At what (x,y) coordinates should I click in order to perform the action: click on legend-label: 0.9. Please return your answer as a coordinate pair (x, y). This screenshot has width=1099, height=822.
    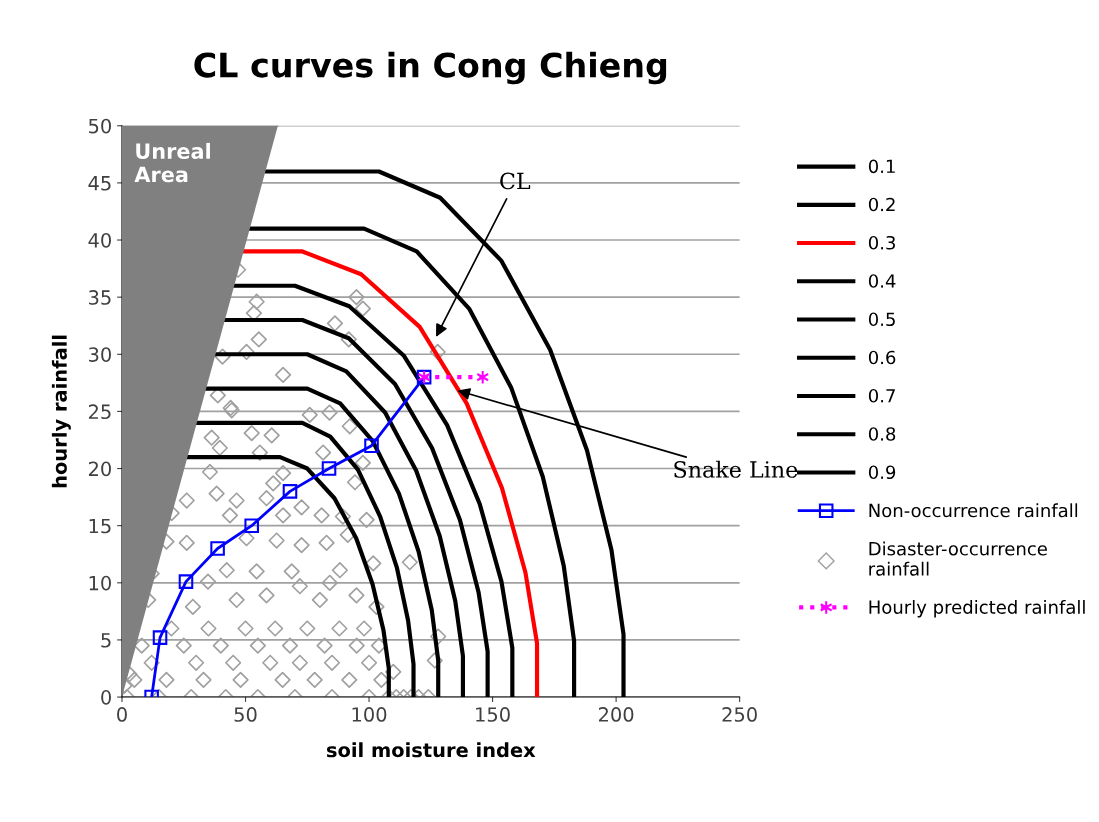
    Looking at the image, I should click on (882, 472).